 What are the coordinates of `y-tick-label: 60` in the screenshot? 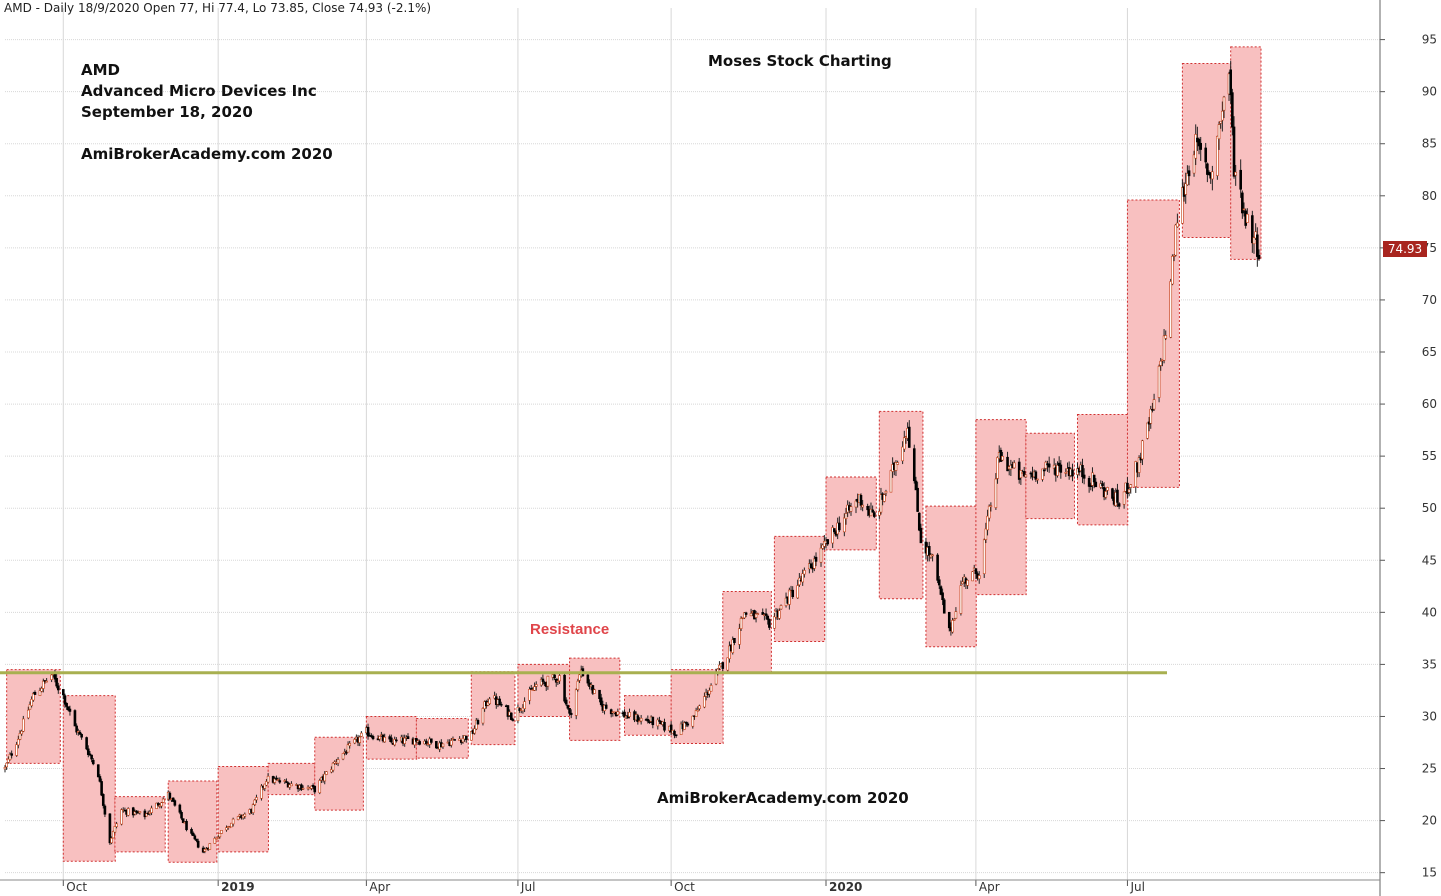 It's located at (1429, 404).